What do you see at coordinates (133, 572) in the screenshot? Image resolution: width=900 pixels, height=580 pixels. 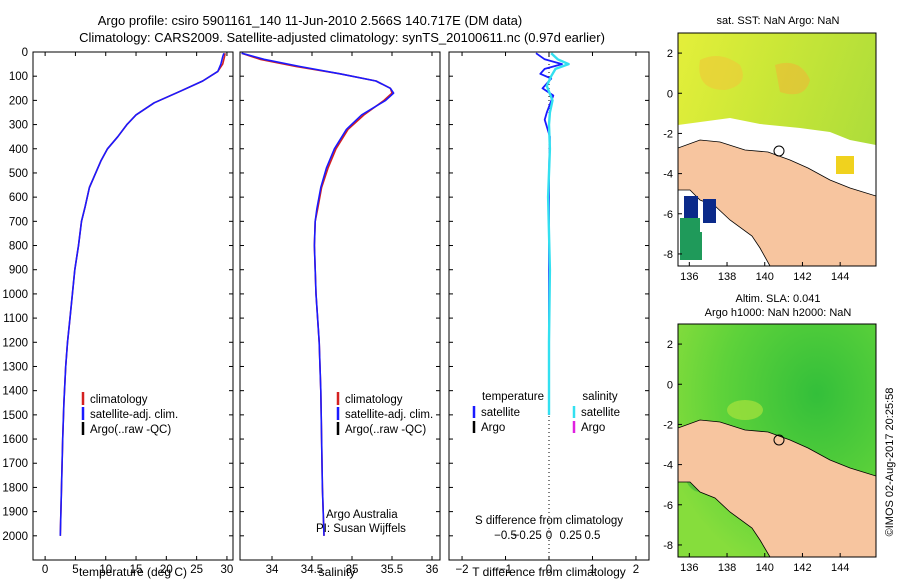 I see `temperature-xlabel: temperature (deg C)` at bounding box center [133, 572].